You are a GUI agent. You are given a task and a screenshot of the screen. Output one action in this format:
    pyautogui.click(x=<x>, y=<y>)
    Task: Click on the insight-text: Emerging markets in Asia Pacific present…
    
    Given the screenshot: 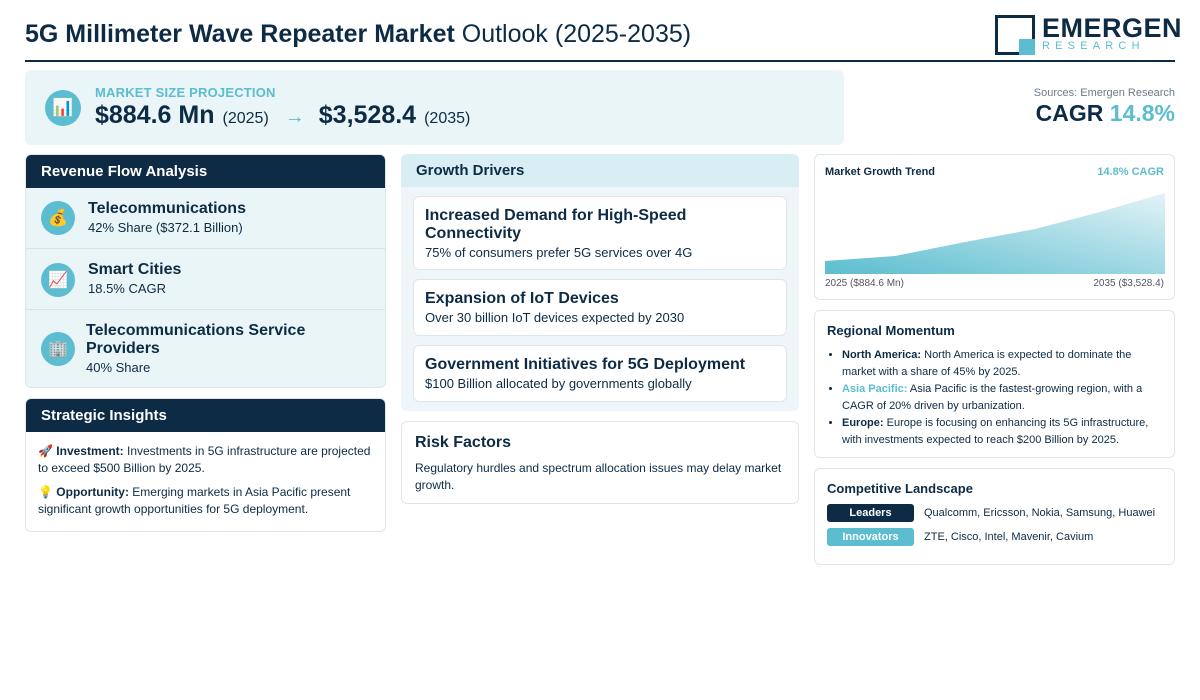 What is the action you would take?
    pyautogui.click(x=194, y=500)
    